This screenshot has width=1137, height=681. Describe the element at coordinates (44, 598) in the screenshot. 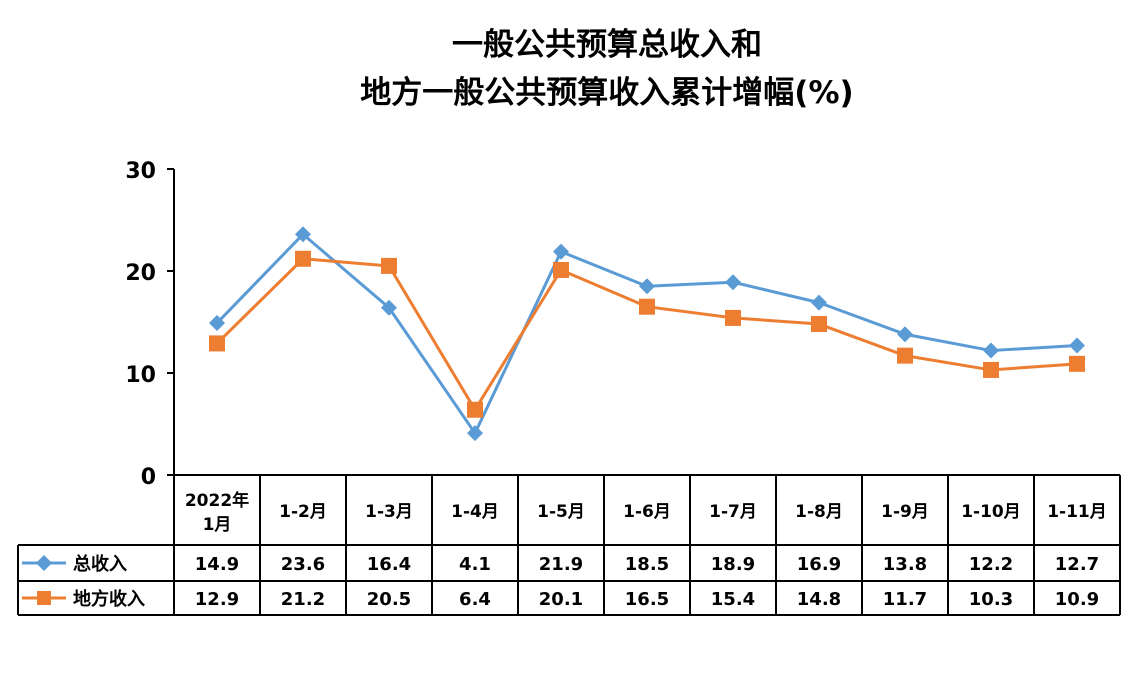

I see `legend-square-marker` at that location.